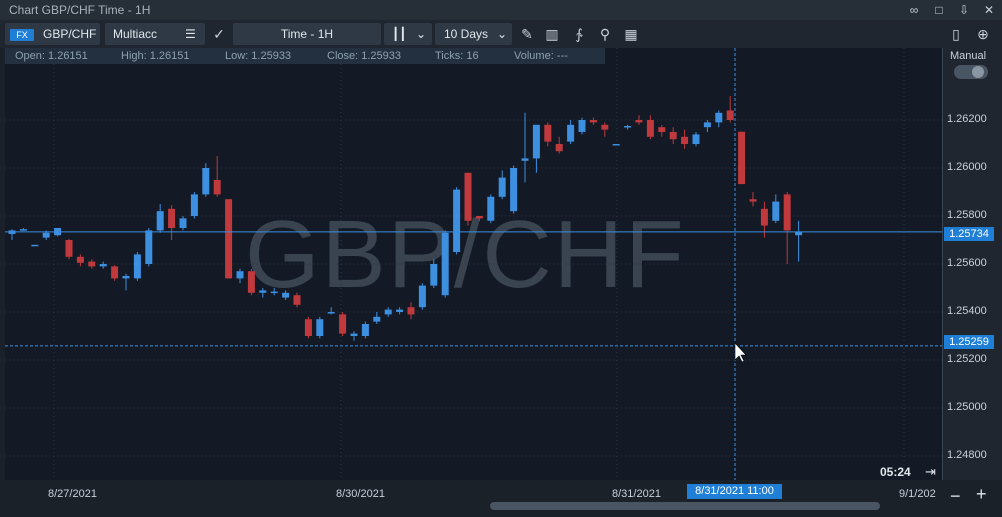  What do you see at coordinates (983, 34) in the screenshot?
I see `cart-icon: ⊕` at bounding box center [983, 34].